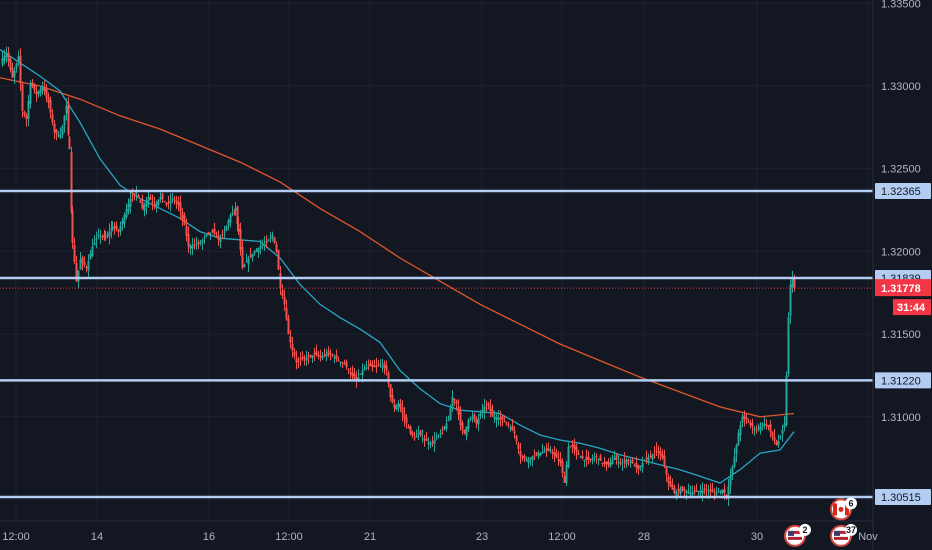 The image size is (932, 550). What do you see at coordinates (903, 497) in the screenshot?
I see `level-price-label: 1.30515` at bounding box center [903, 497].